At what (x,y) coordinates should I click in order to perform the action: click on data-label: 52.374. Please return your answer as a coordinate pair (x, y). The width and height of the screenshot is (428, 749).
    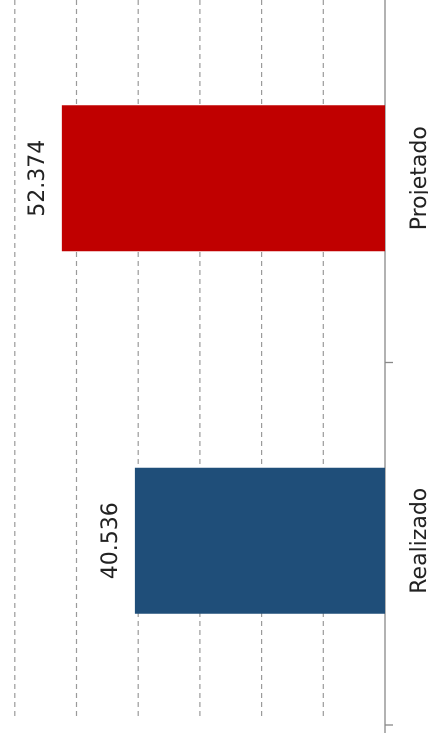
    Looking at the image, I should click on (37, 178).